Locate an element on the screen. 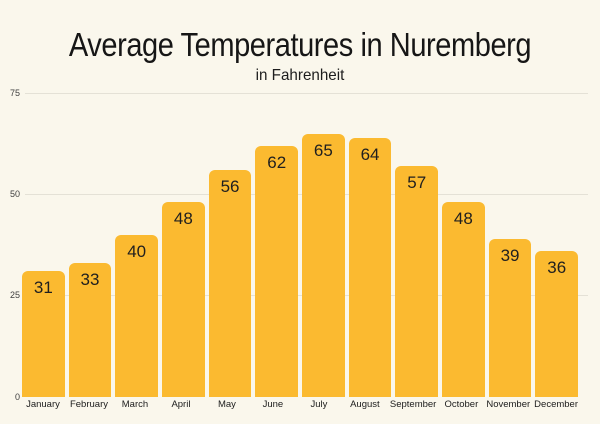  x-axis-label-november: November is located at coordinates (508, 404).